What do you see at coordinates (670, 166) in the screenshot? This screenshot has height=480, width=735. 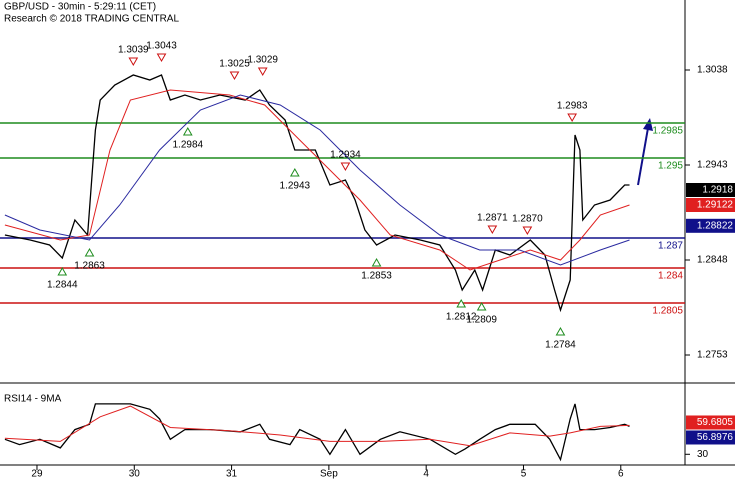 I see `level-label: 1.295` at bounding box center [670, 166].